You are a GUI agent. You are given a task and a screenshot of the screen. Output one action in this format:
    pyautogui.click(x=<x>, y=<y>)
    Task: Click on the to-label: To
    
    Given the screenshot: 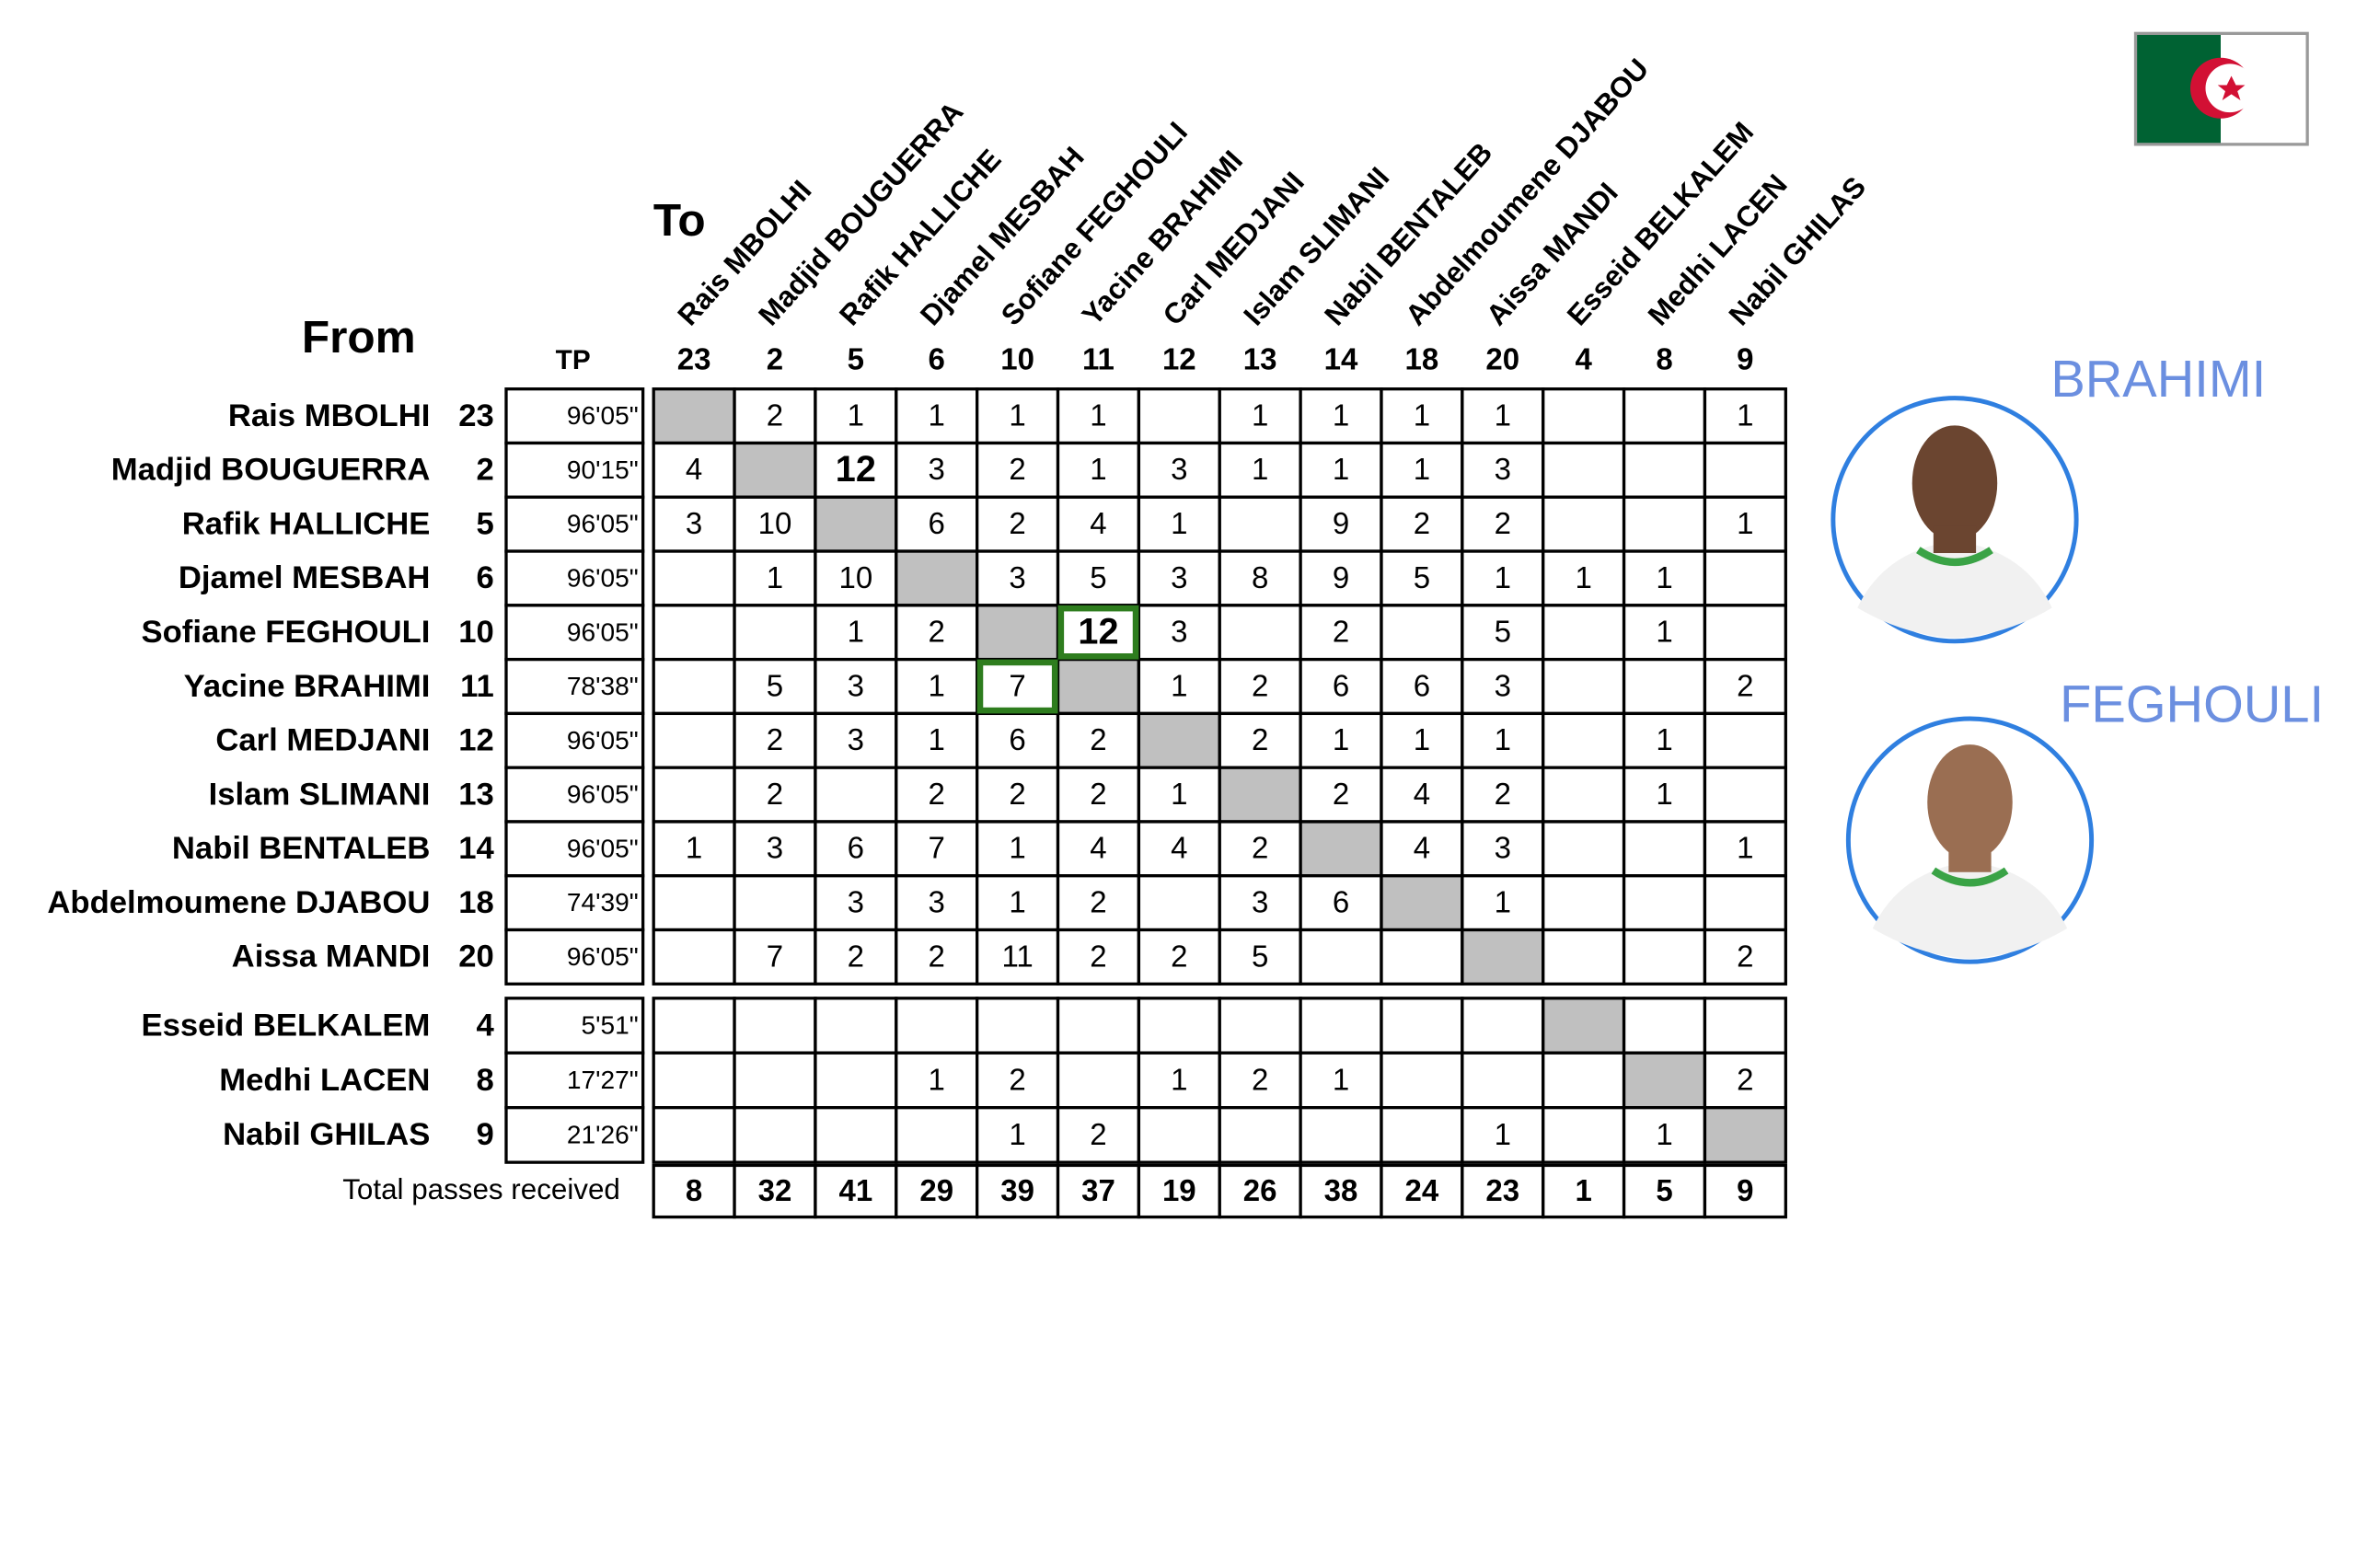 What is the action you would take?
    pyautogui.click(x=679, y=220)
    